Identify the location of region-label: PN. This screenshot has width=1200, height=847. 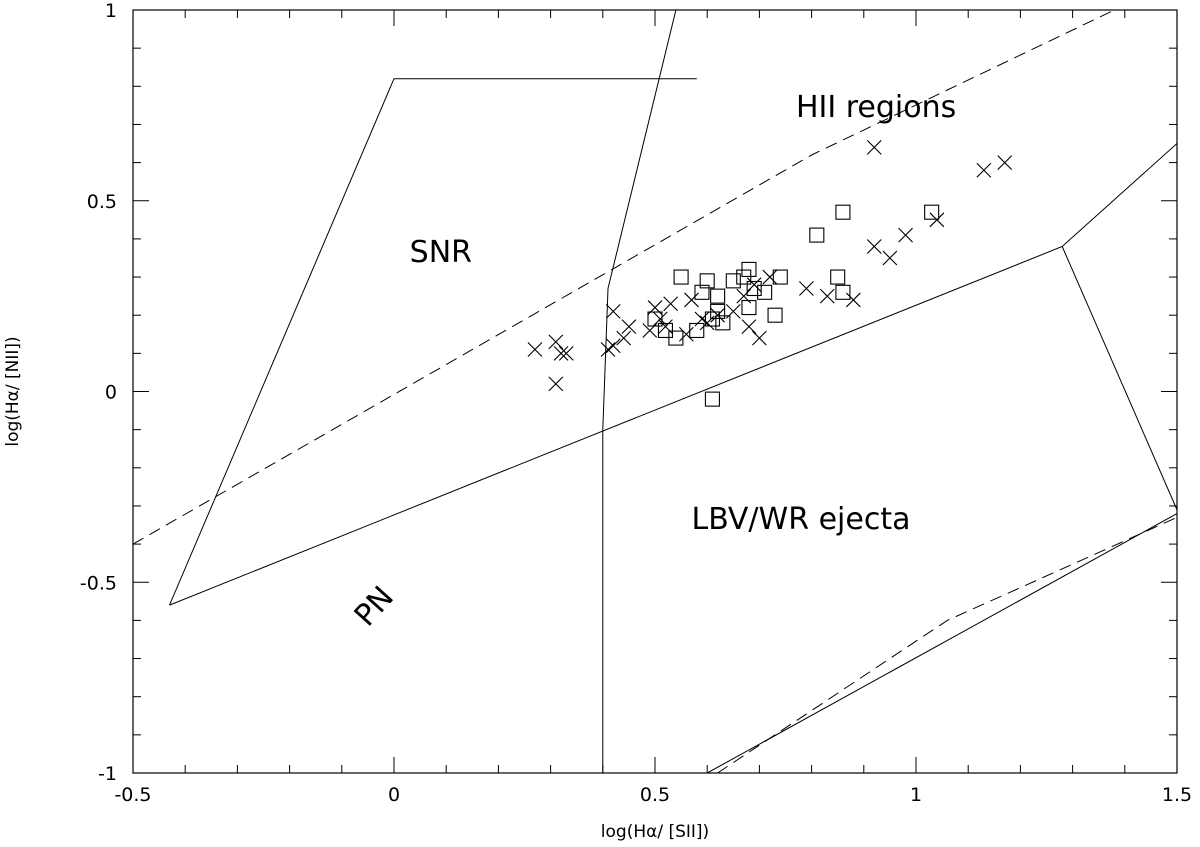
(374, 607).